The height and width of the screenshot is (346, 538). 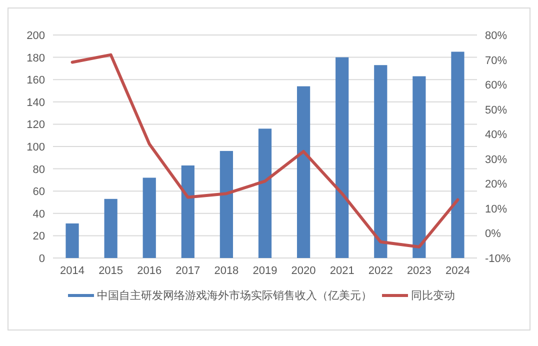 I want to click on y-tick-label: 180, so click(x=35, y=58).